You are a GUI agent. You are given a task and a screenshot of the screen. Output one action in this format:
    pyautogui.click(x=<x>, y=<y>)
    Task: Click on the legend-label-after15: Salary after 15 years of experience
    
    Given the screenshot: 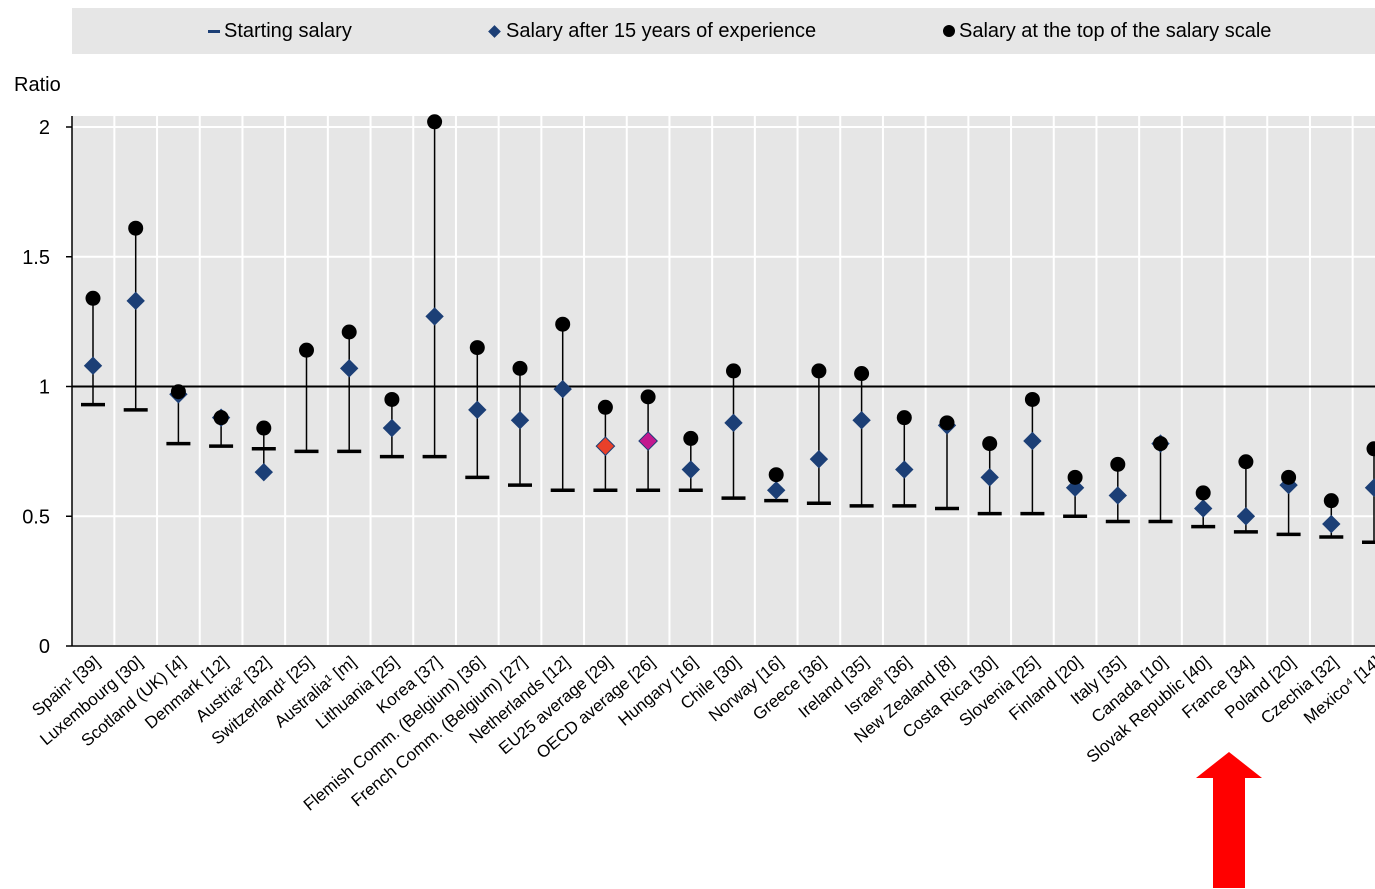 What is the action you would take?
    pyautogui.click(x=661, y=30)
    